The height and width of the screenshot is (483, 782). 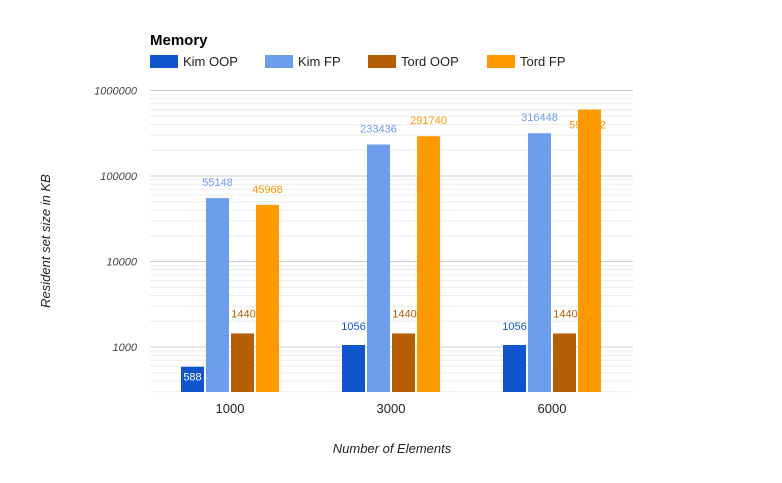 What do you see at coordinates (358, 61) in the screenshot?
I see `legend: Kim OOP Kim FP Tord OOP Tord FP` at bounding box center [358, 61].